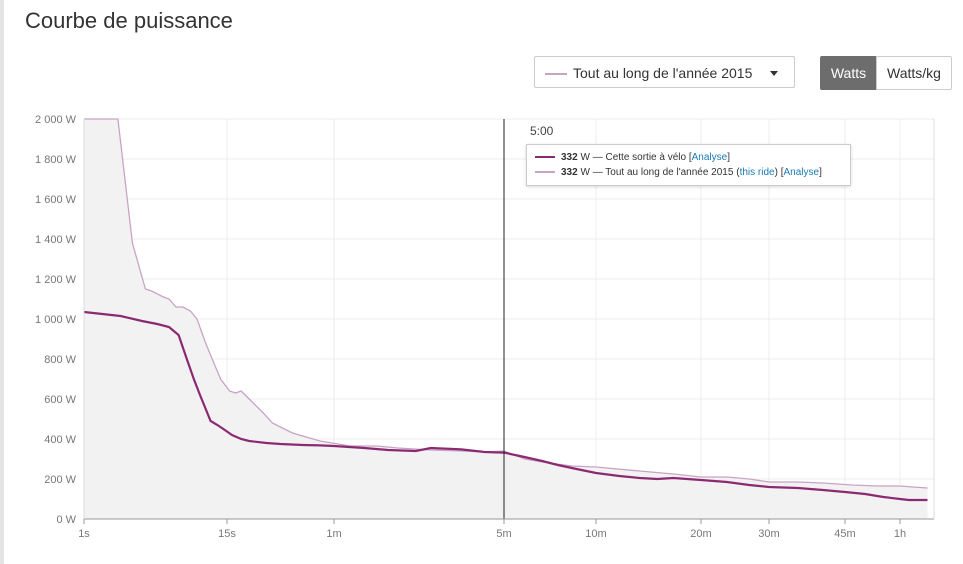  I want to click on y-tick-label: 1 000 W, so click(56, 320).